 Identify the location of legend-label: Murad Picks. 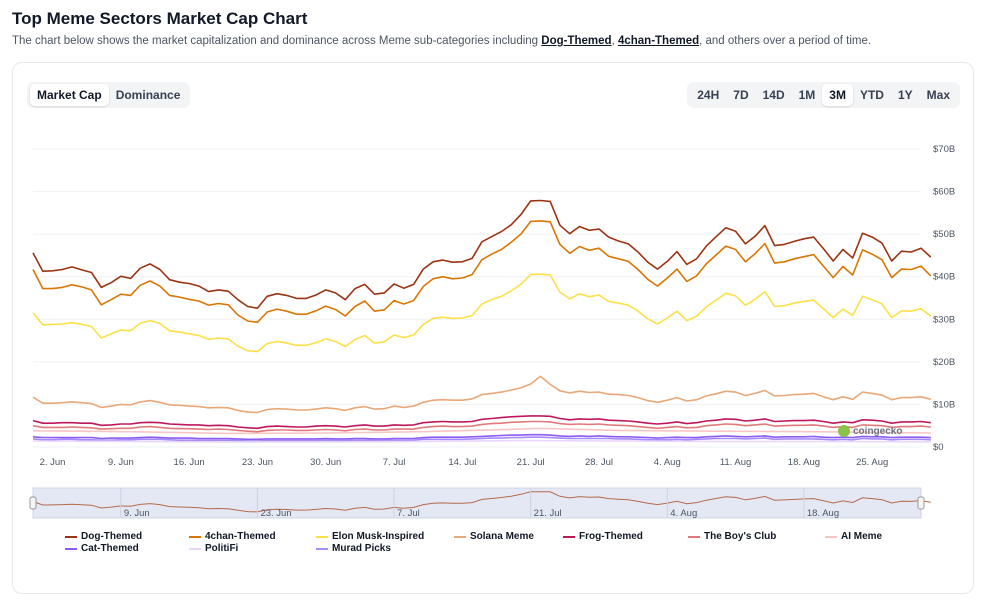
(361, 548).